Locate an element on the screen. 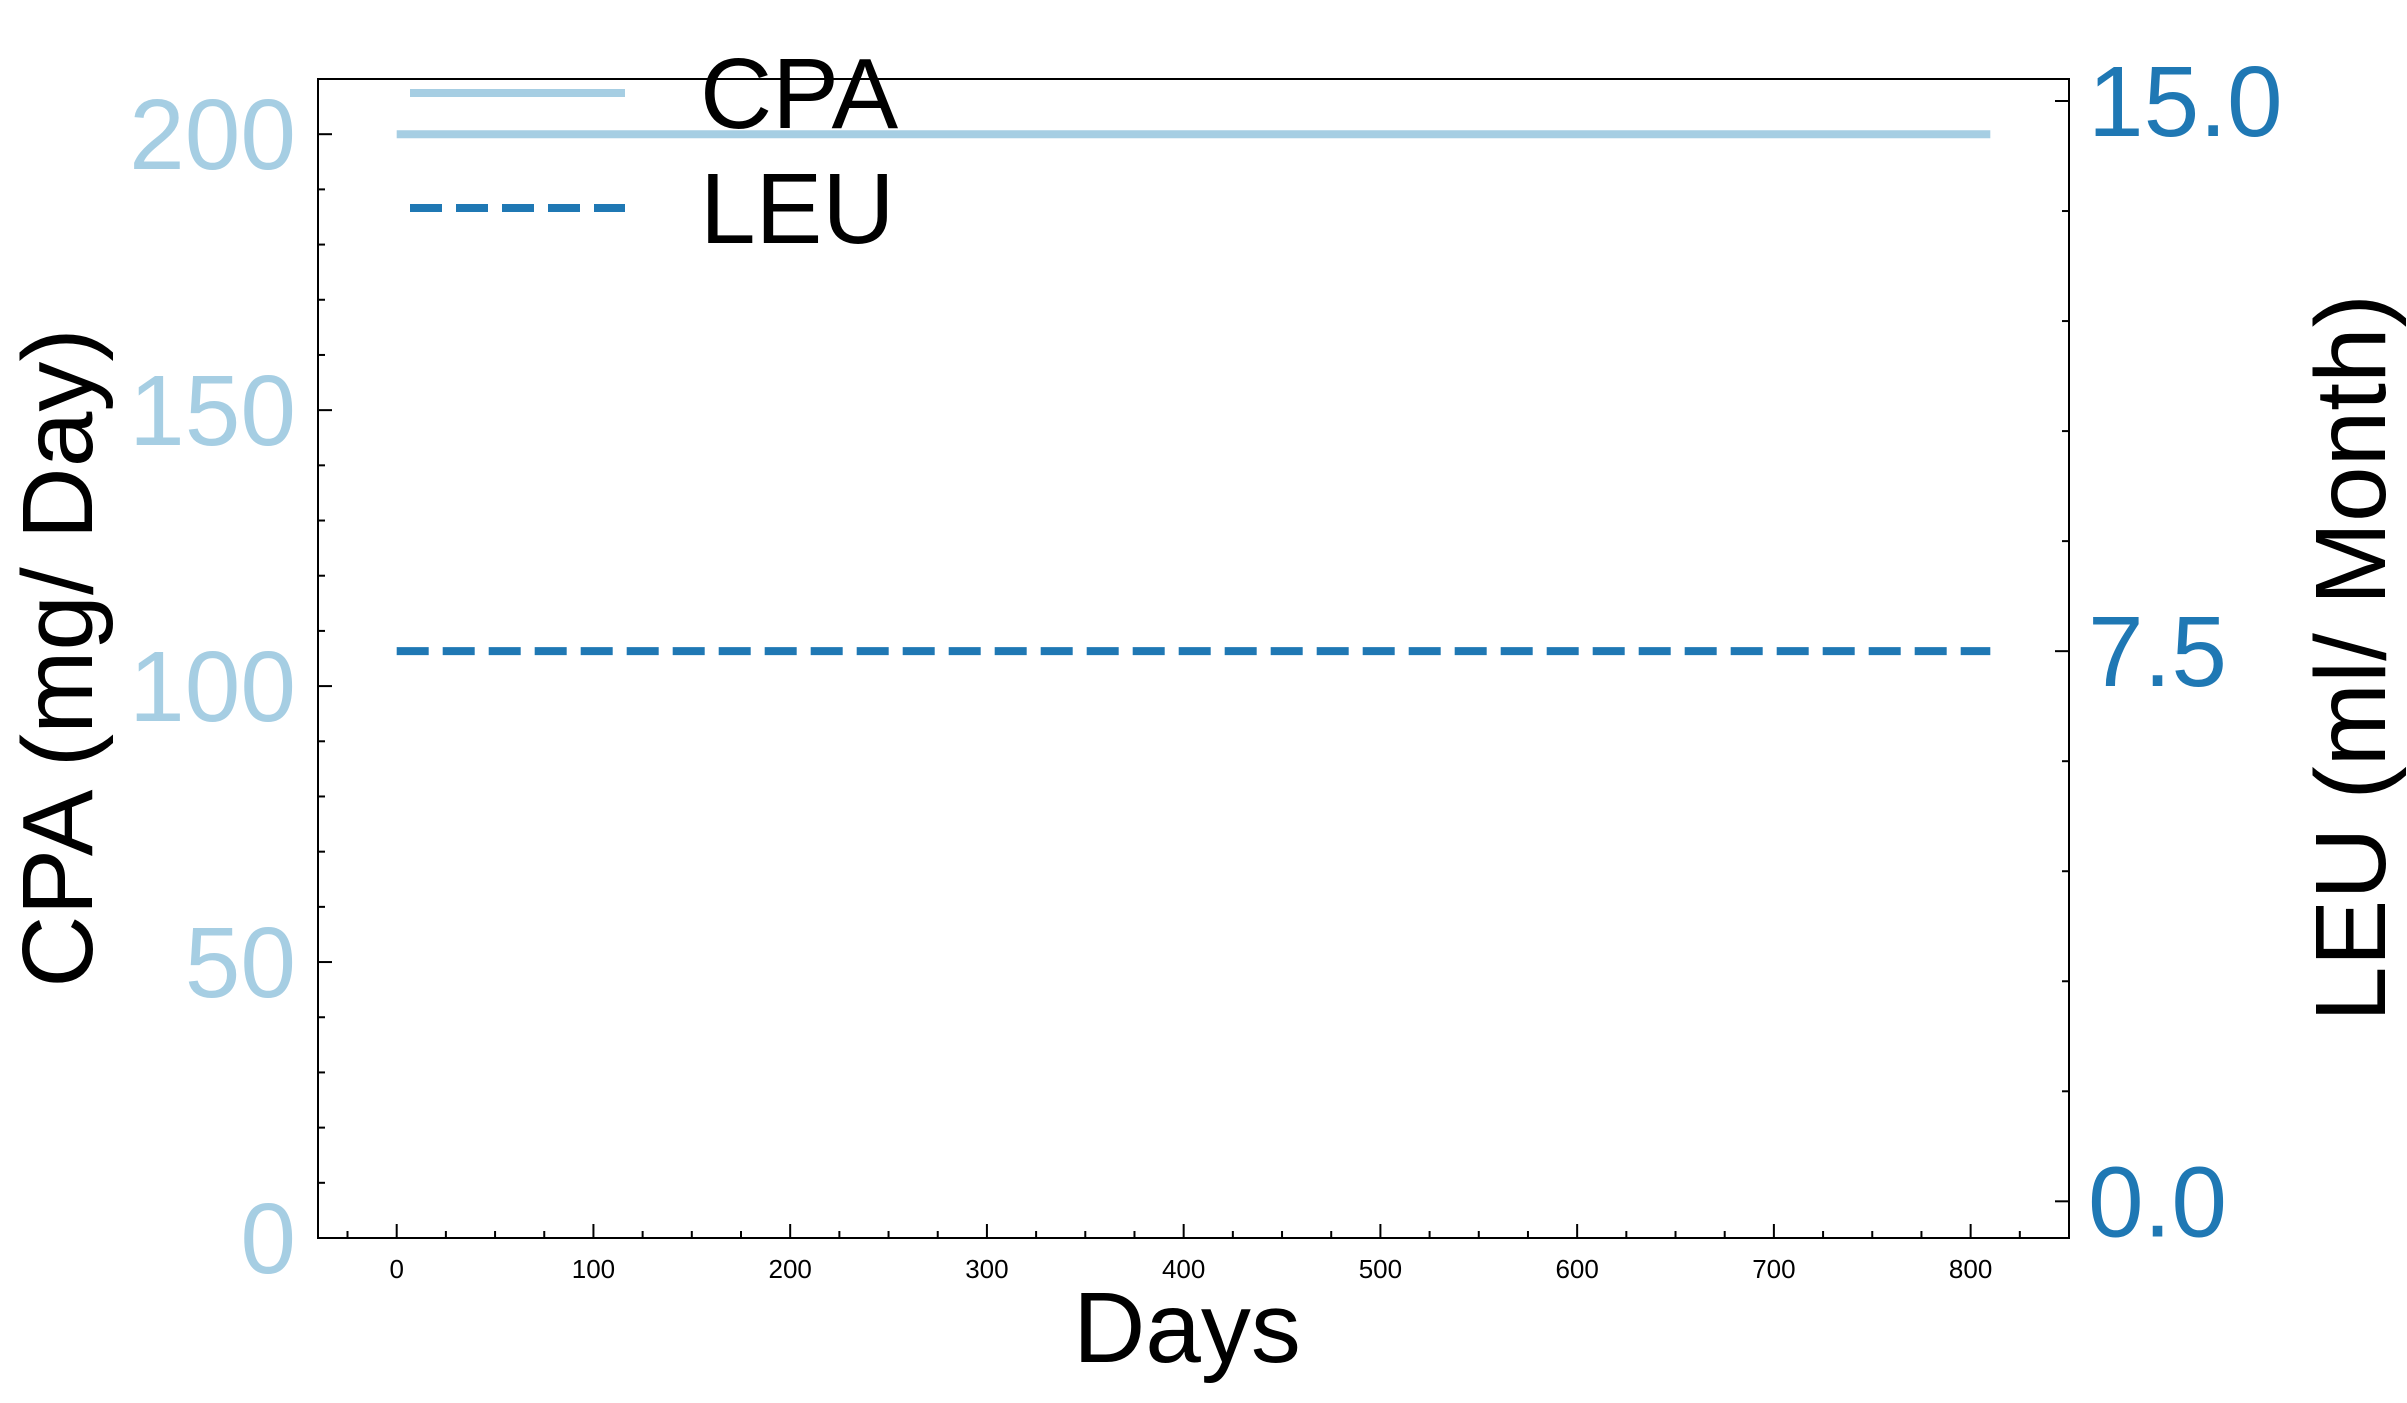 This screenshot has height=1403, width=2407. y-right-axis-label: LEU (ml/ Month) is located at coordinates (2351, 658).